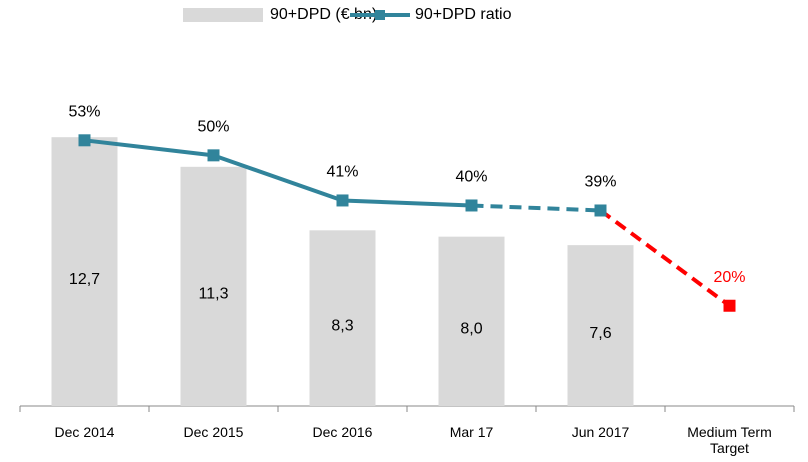 The height and width of the screenshot is (462, 808). I want to click on x-tick-label: Medium Term Target, so click(729, 440).